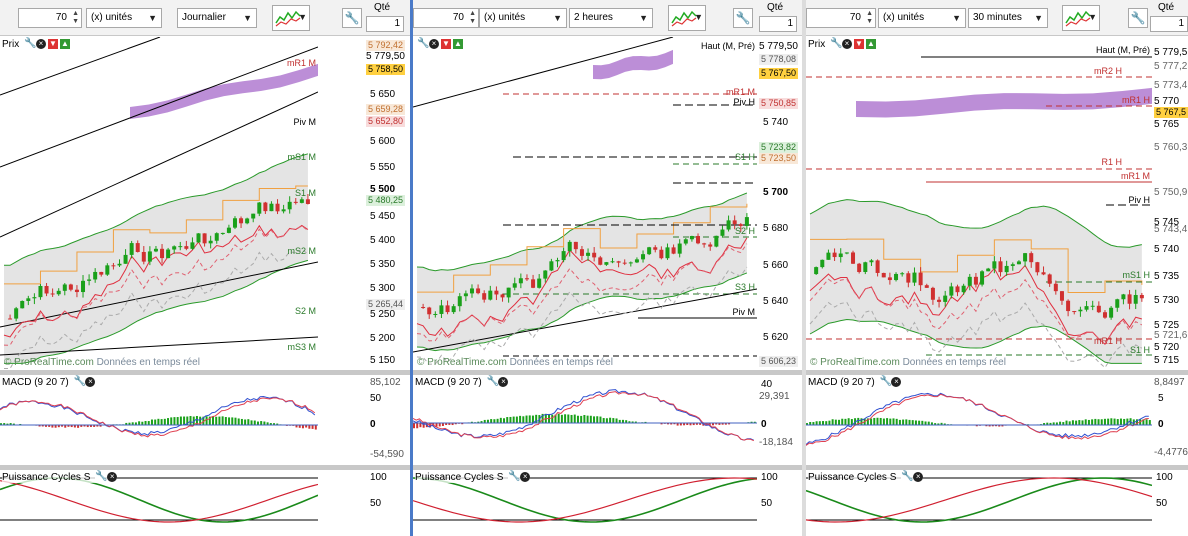 The image size is (1188, 536). Describe the element at coordinates (383, 240) in the screenshot. I see `axis-tick-label: 5 400` at that location.